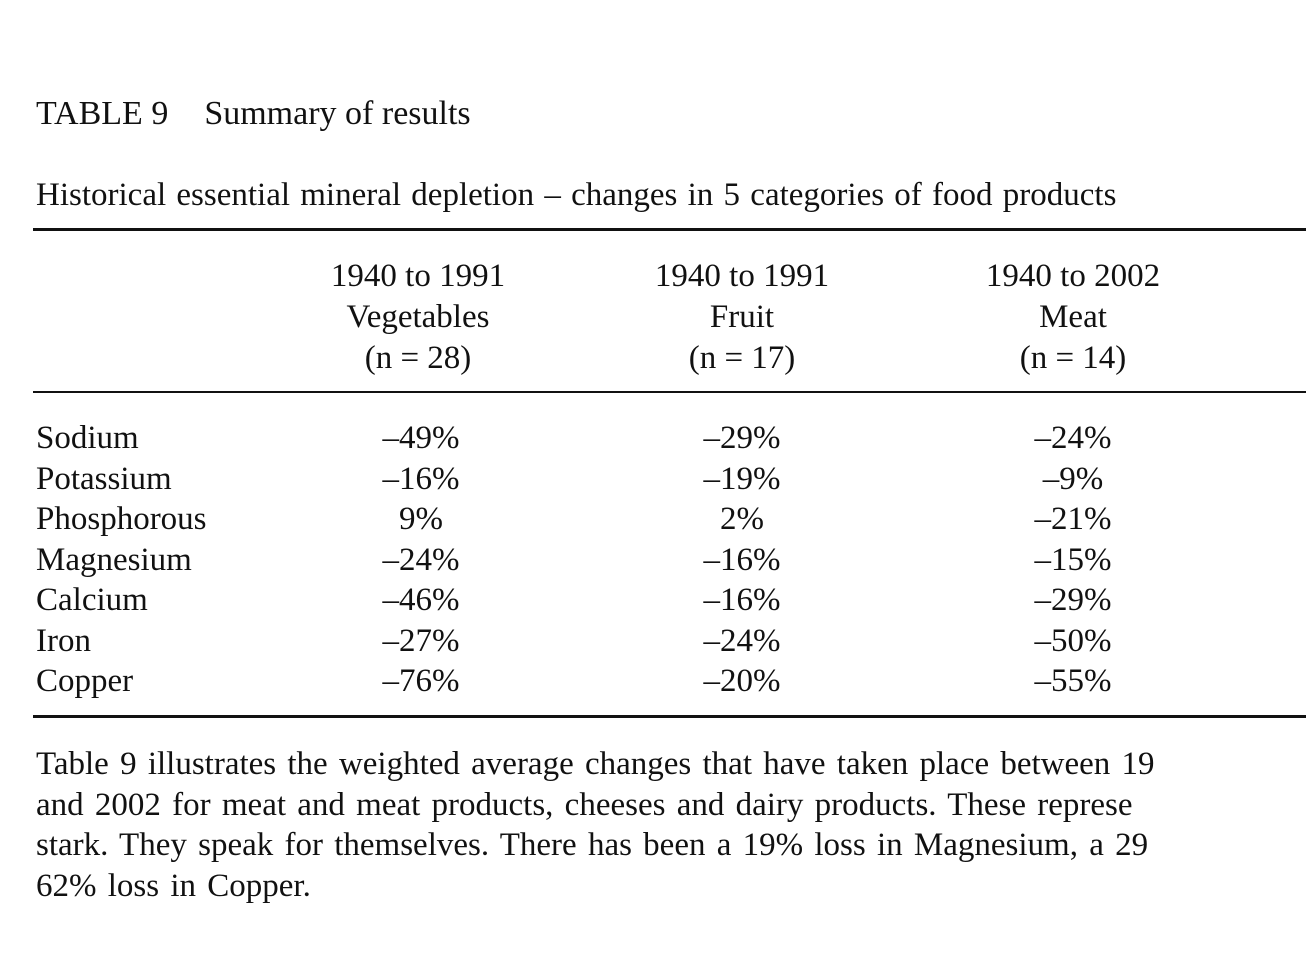  I want to click on table-row: Magnesium –24% –16% –15%, so click(653, 560).